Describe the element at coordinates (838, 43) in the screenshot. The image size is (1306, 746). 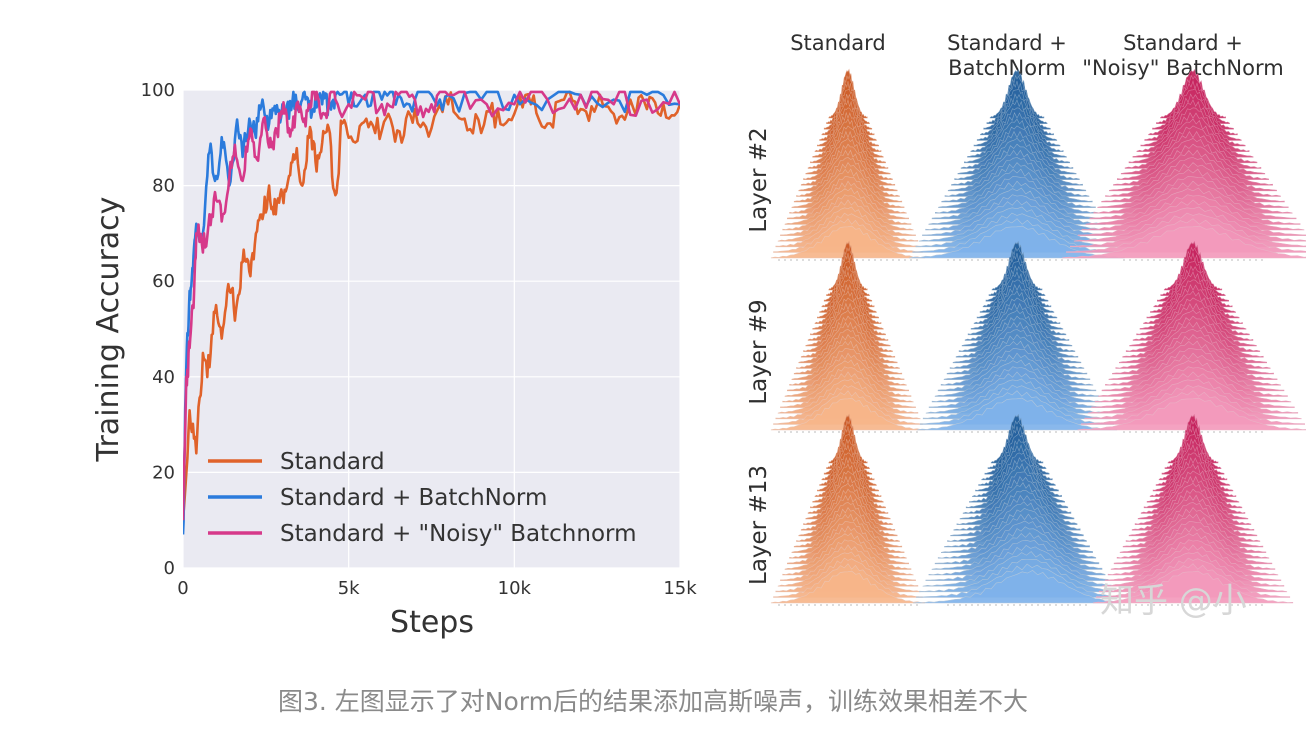
I see `column-title: Standard` at that location.